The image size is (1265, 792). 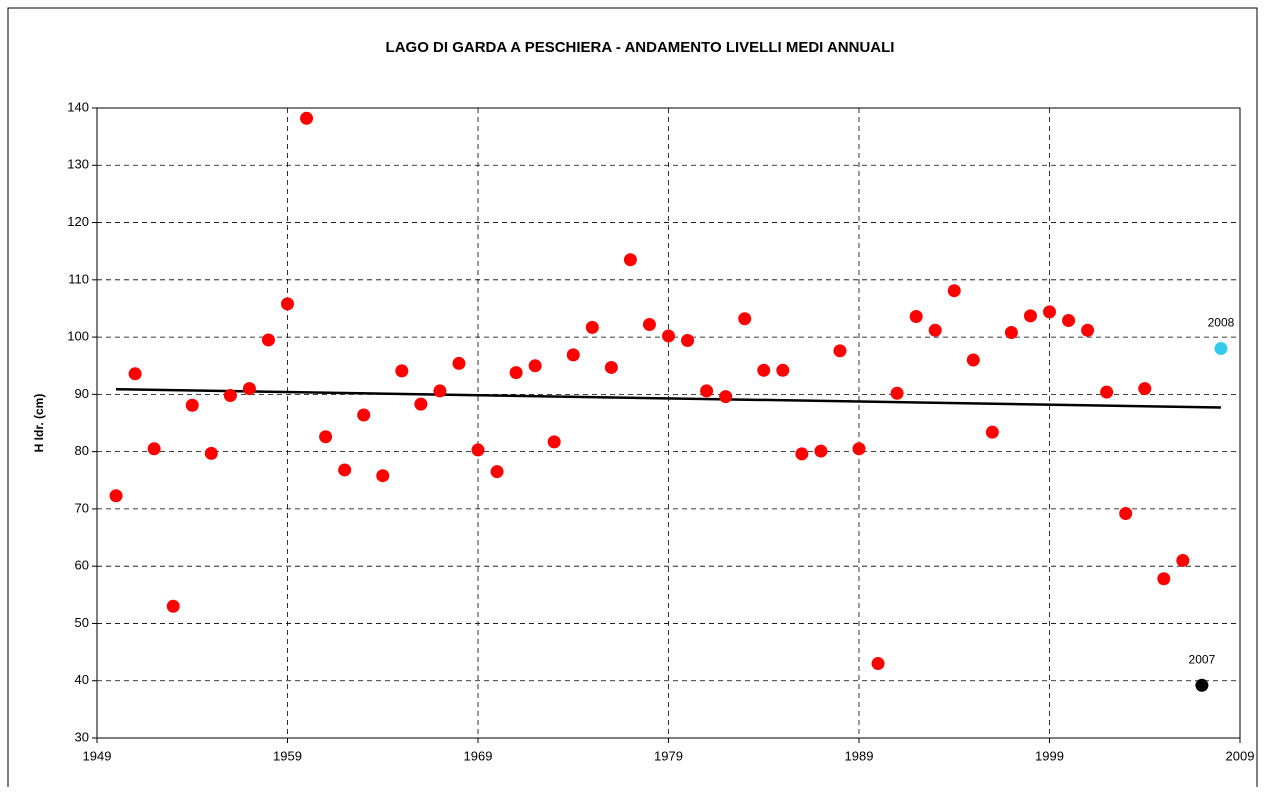 What do you see at coordinates (1202, 659) in the screenshot?
I see `point-annotation: 2007` at bounding box center [1202, 659].